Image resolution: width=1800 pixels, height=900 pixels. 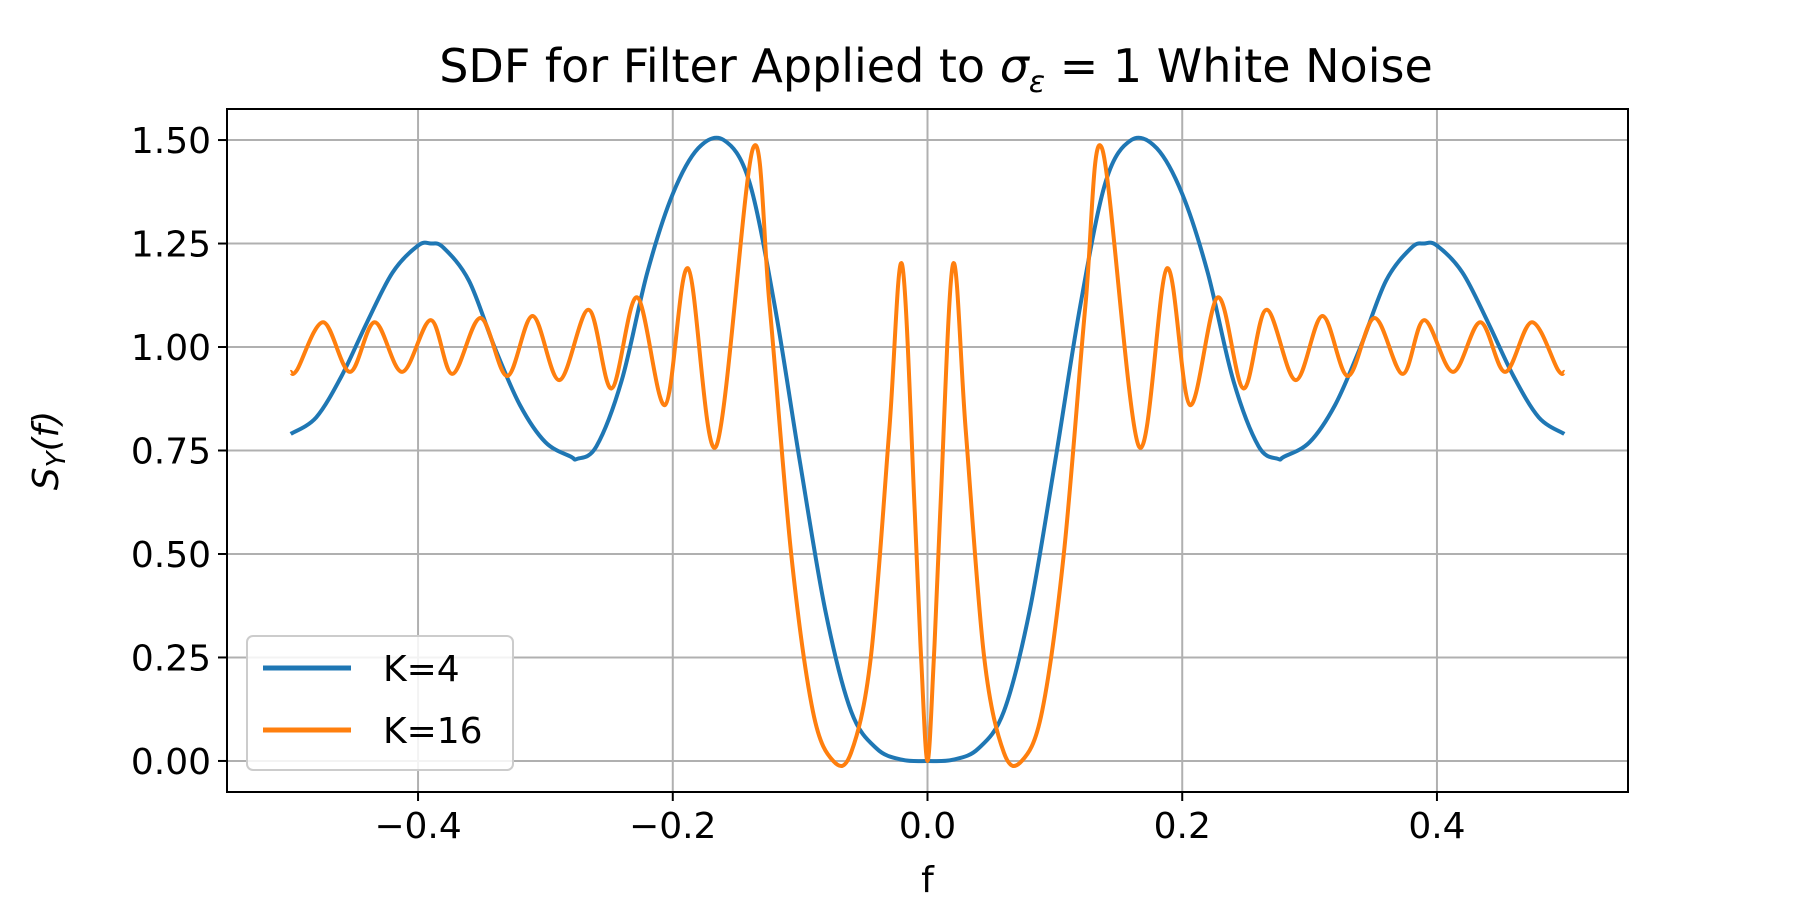 I want to click on y-axis-label-arg: (f), so click(x=46, y=431).